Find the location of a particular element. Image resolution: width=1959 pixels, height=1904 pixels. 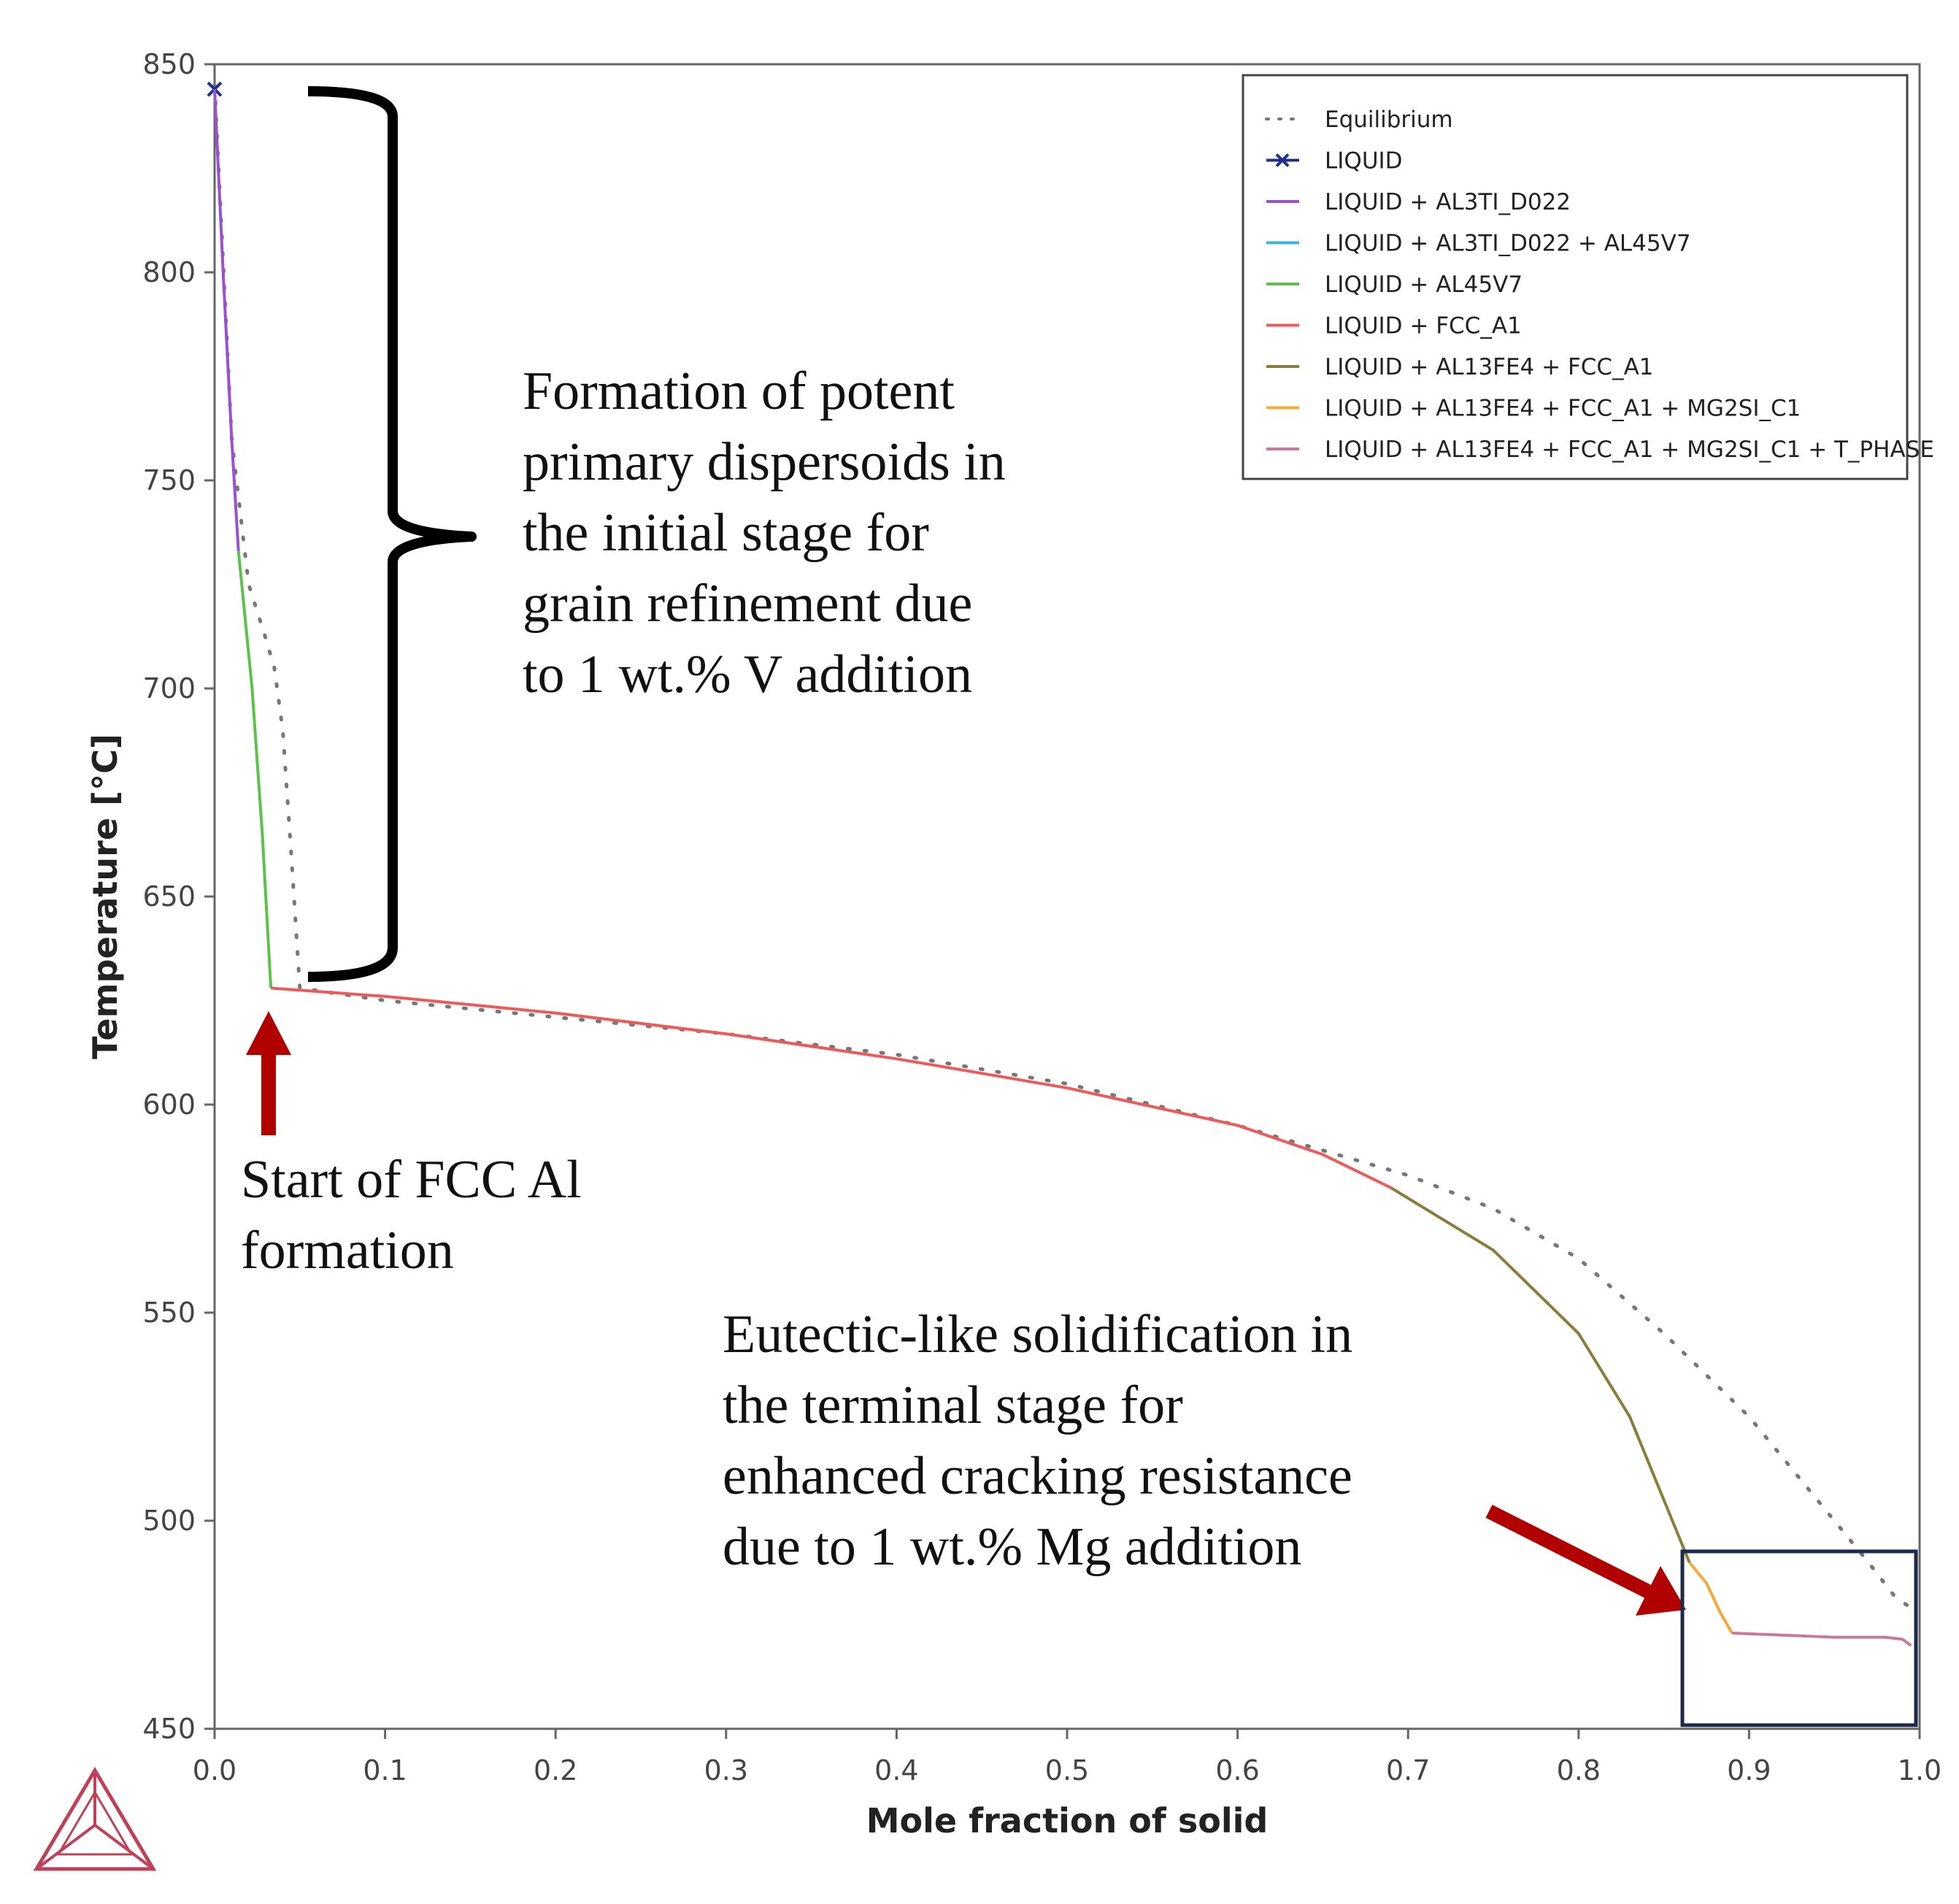

y-tick-label: 750 is located at coordinates (169, 480).